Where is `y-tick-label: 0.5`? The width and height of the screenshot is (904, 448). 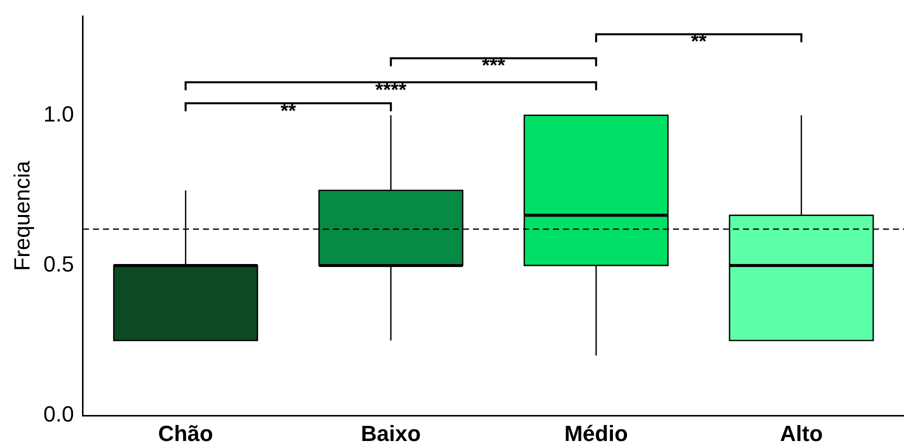 y-tick-label: 0.5 is located at coordinates (58, 264).